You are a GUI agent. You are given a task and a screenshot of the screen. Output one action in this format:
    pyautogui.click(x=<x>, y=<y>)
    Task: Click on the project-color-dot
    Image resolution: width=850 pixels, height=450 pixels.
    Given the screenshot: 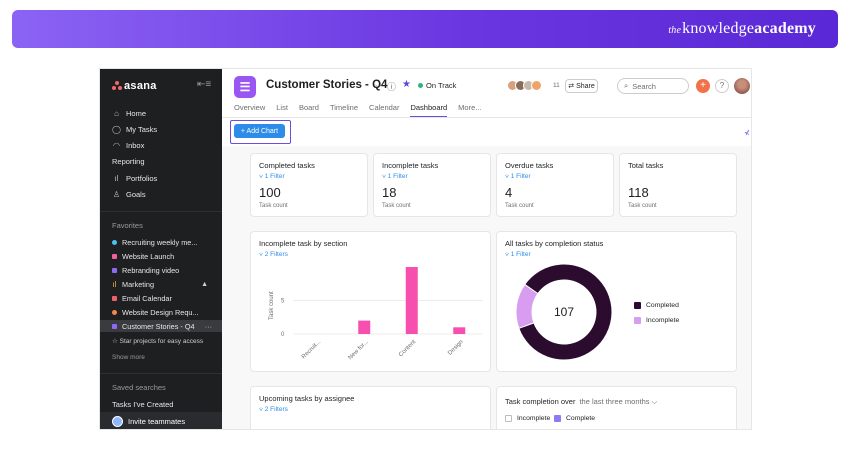 What is the action you would take?
    pyautogui.click(x=114, y=256)
    